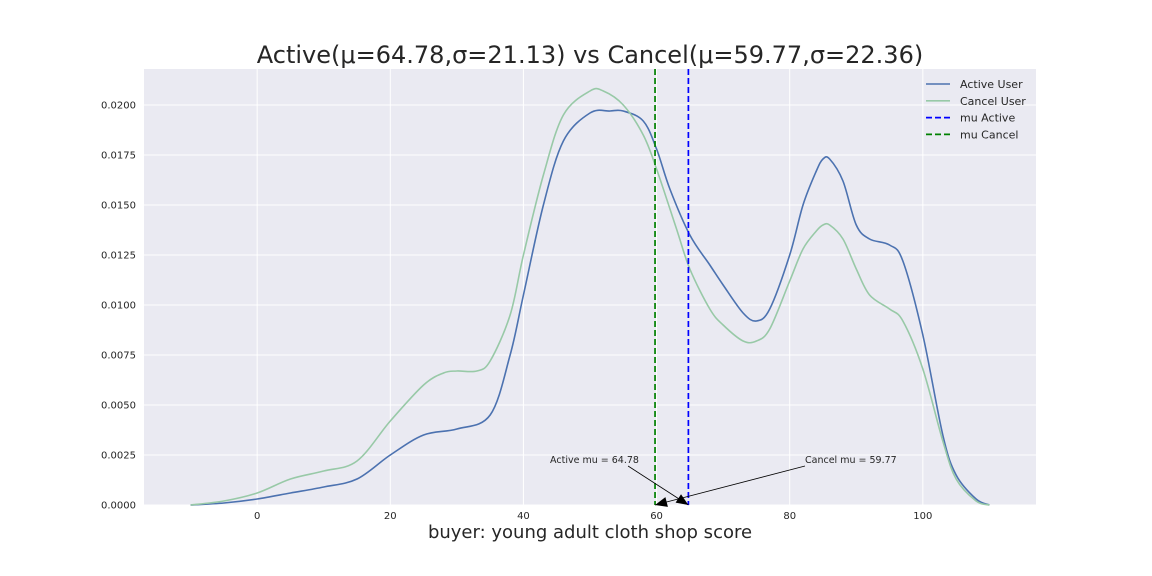 This screenshot has width=1152, height=576. Describe the element at coordinates (523, 516) in the screenshot. I see `x-tick-label: 40` at that location.